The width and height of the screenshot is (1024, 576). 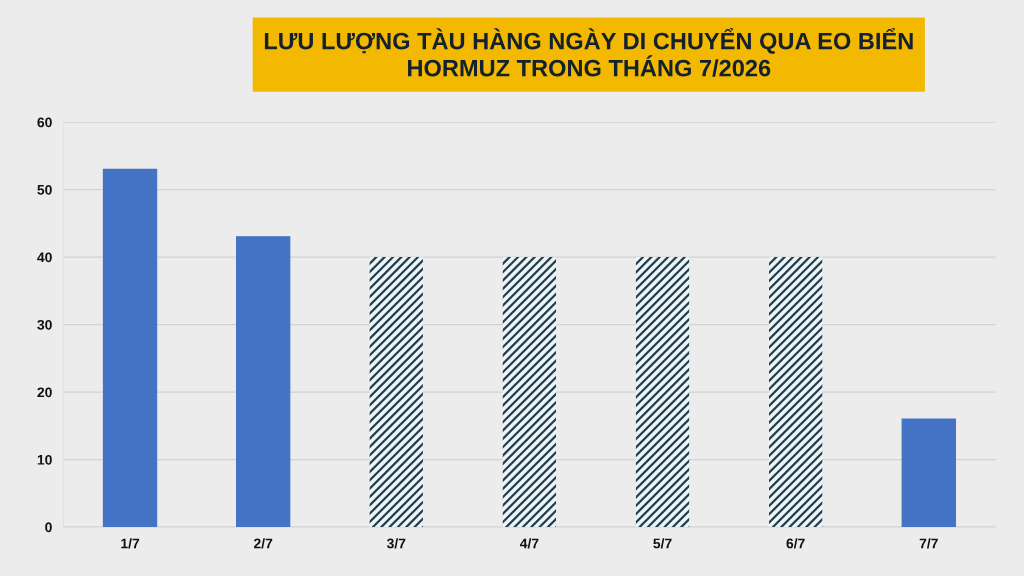 I want to click on x-tick-label: 5/7, so click(x=662, y=543).